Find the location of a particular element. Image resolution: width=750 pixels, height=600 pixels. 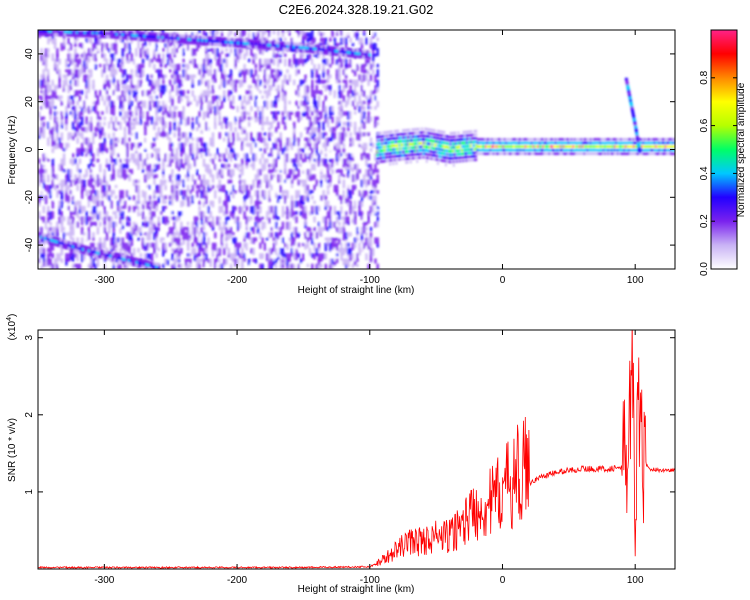

spectrogram-upper-arc is located at coordinates (204, 45).